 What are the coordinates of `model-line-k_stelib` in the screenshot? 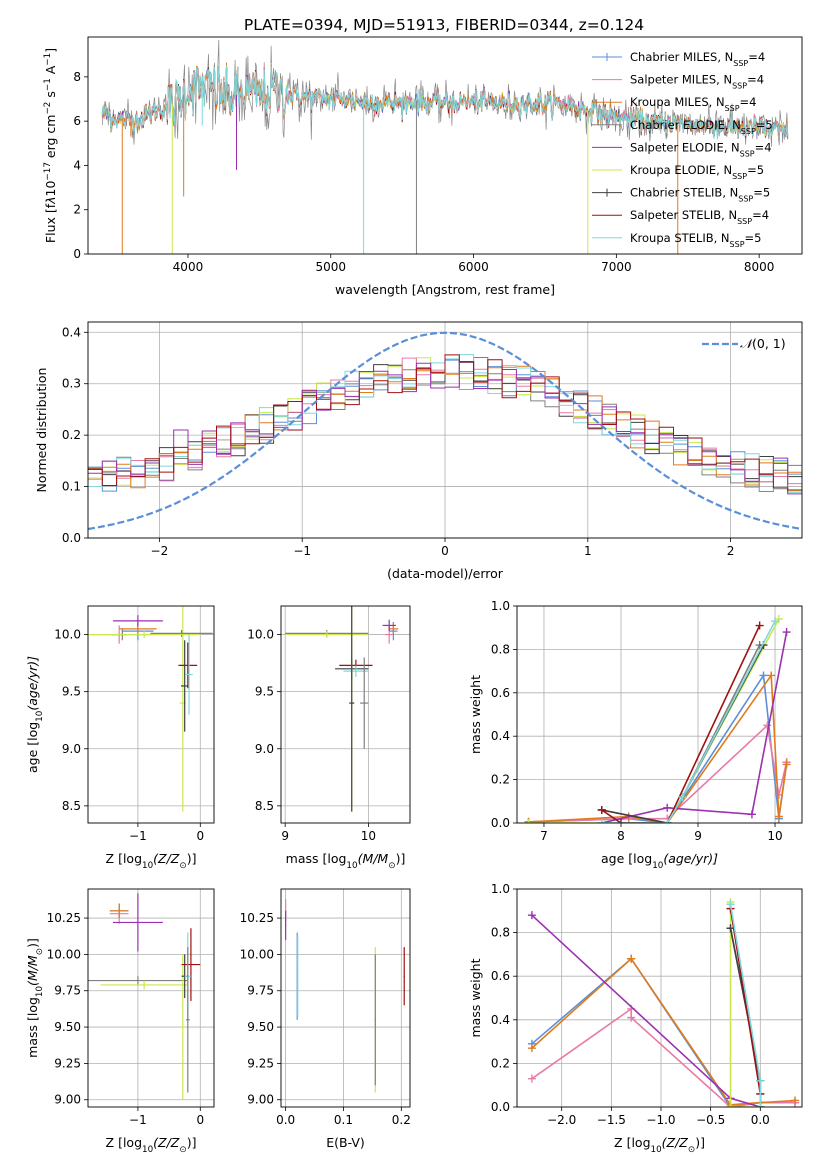 It's located at (445, 102).